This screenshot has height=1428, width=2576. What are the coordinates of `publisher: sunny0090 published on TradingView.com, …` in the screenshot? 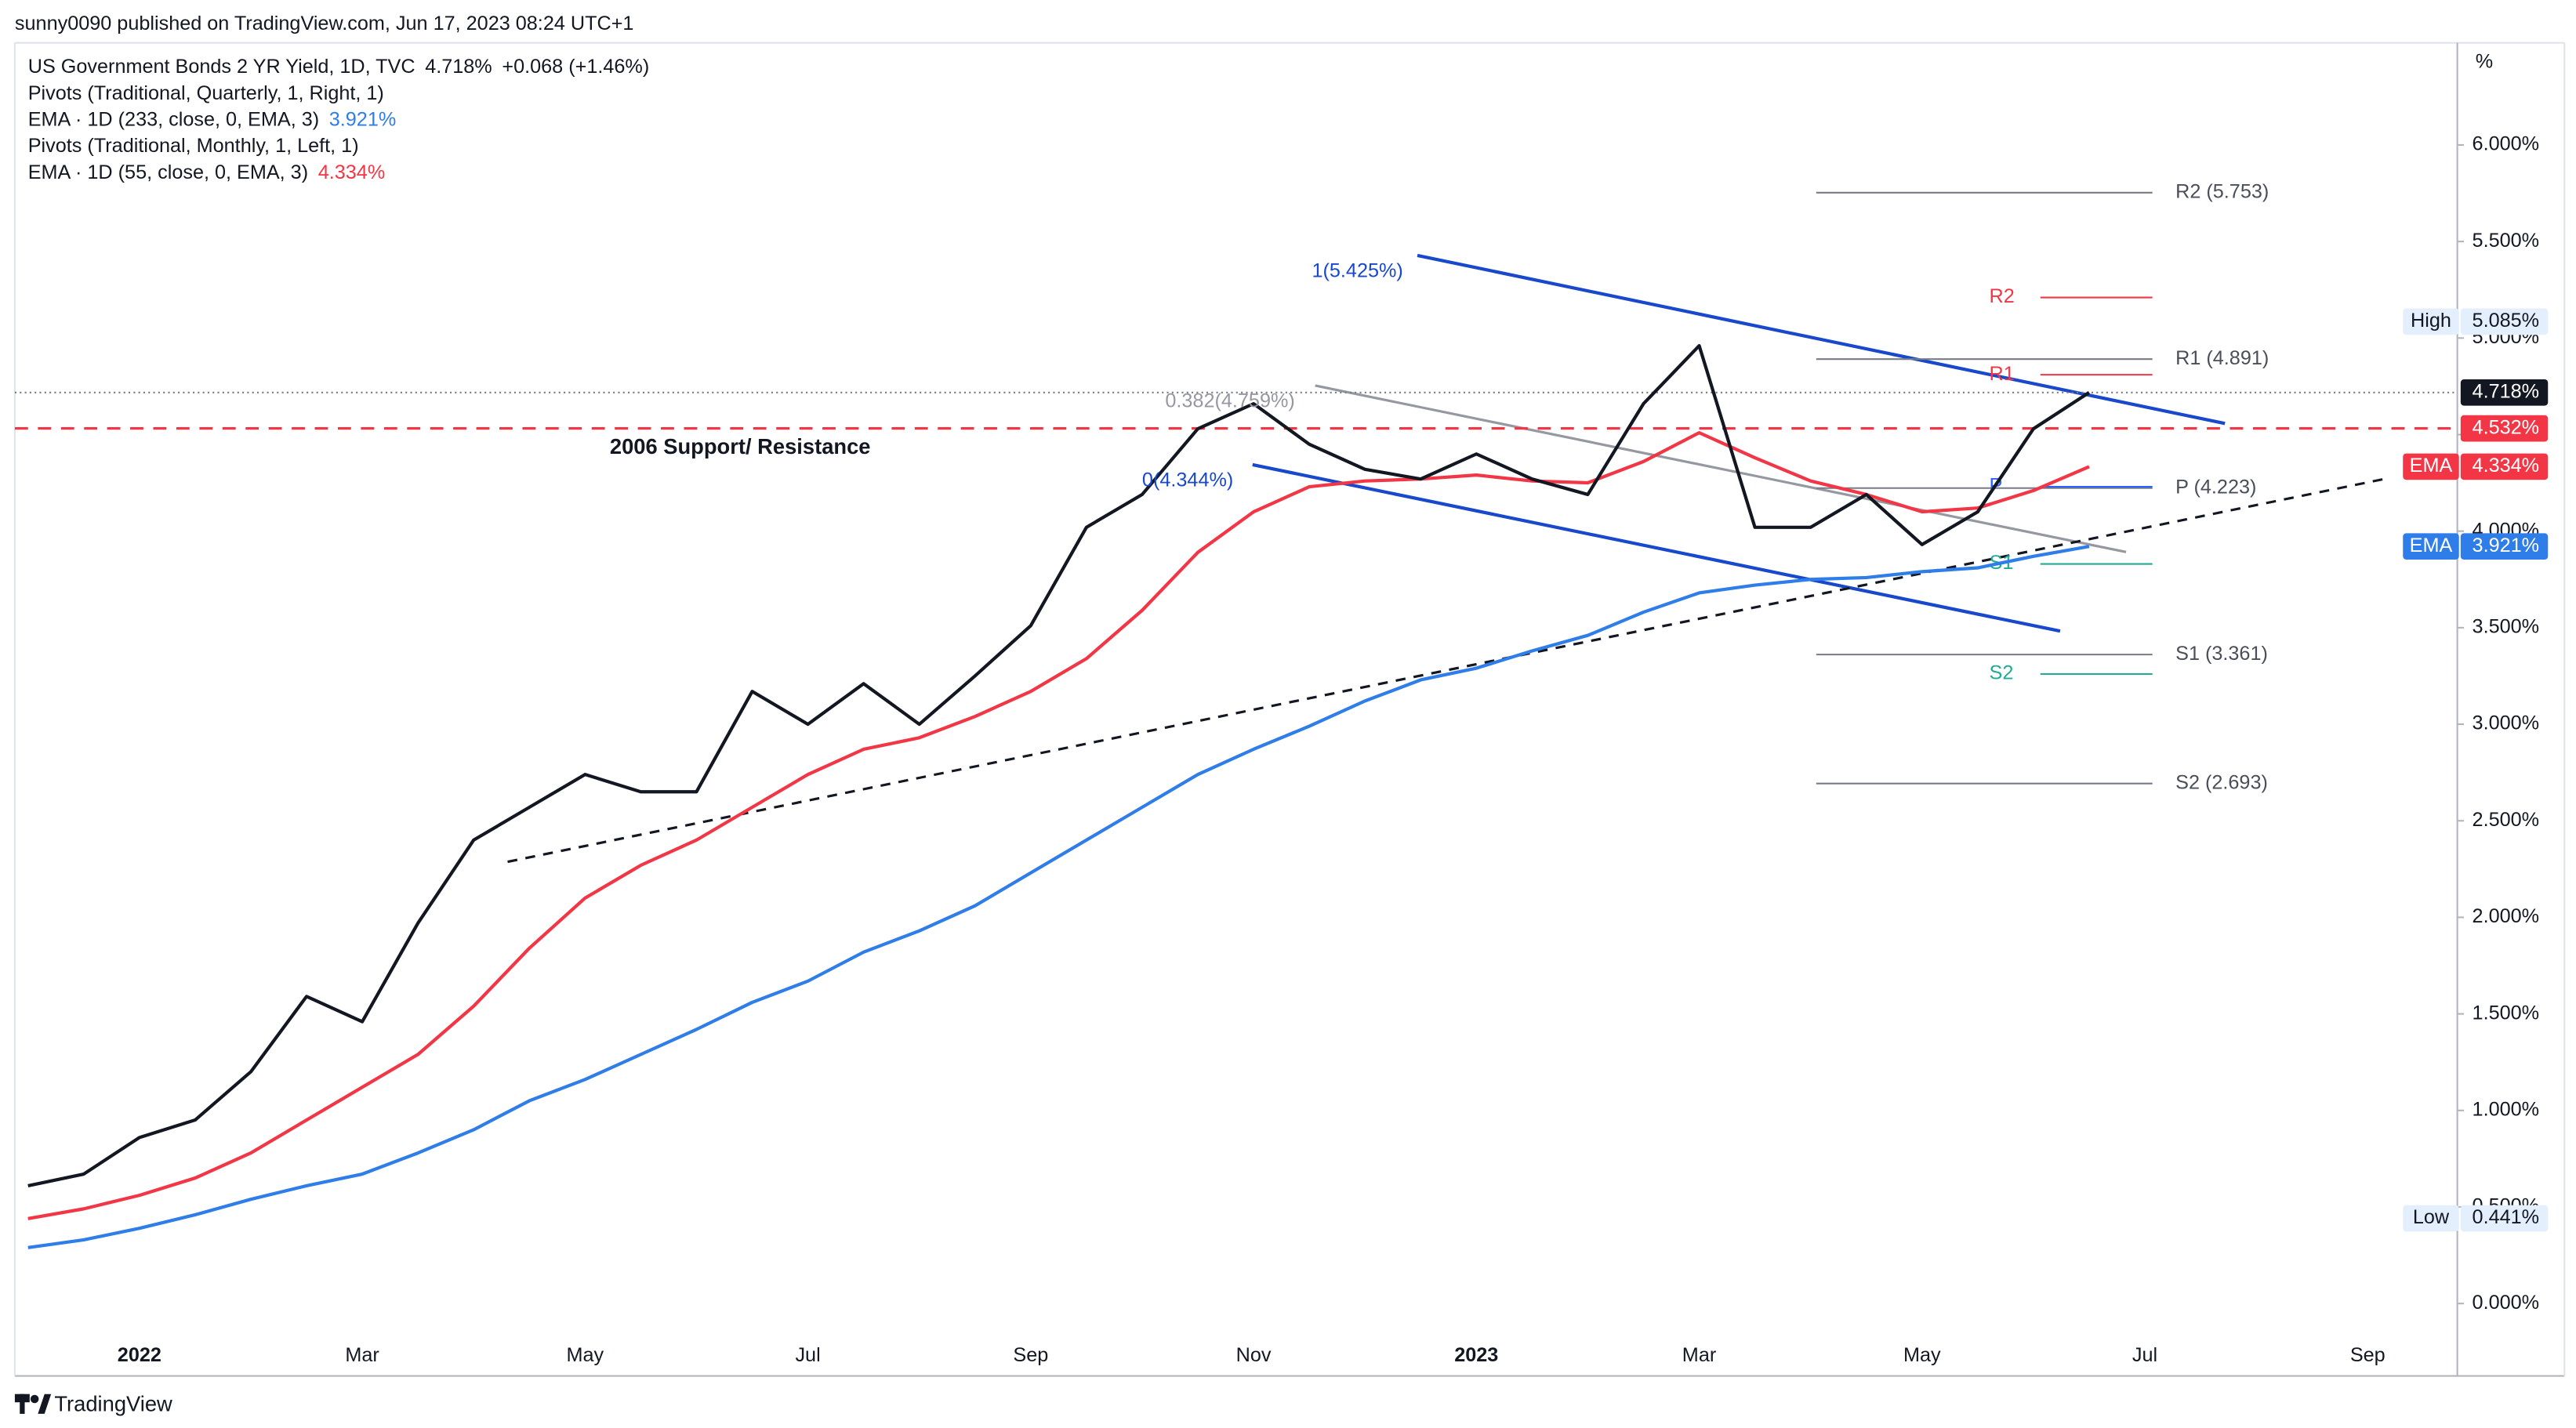 It's located at (324, 23).